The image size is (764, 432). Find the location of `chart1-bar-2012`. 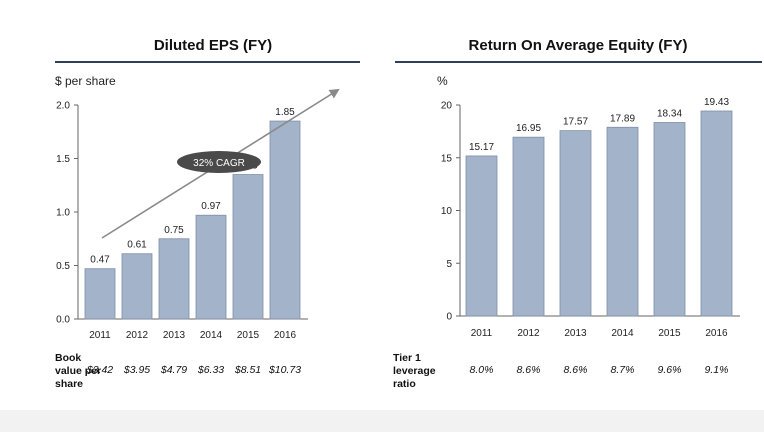

chart1-bar-2012 is located at coordinates (137, 286).